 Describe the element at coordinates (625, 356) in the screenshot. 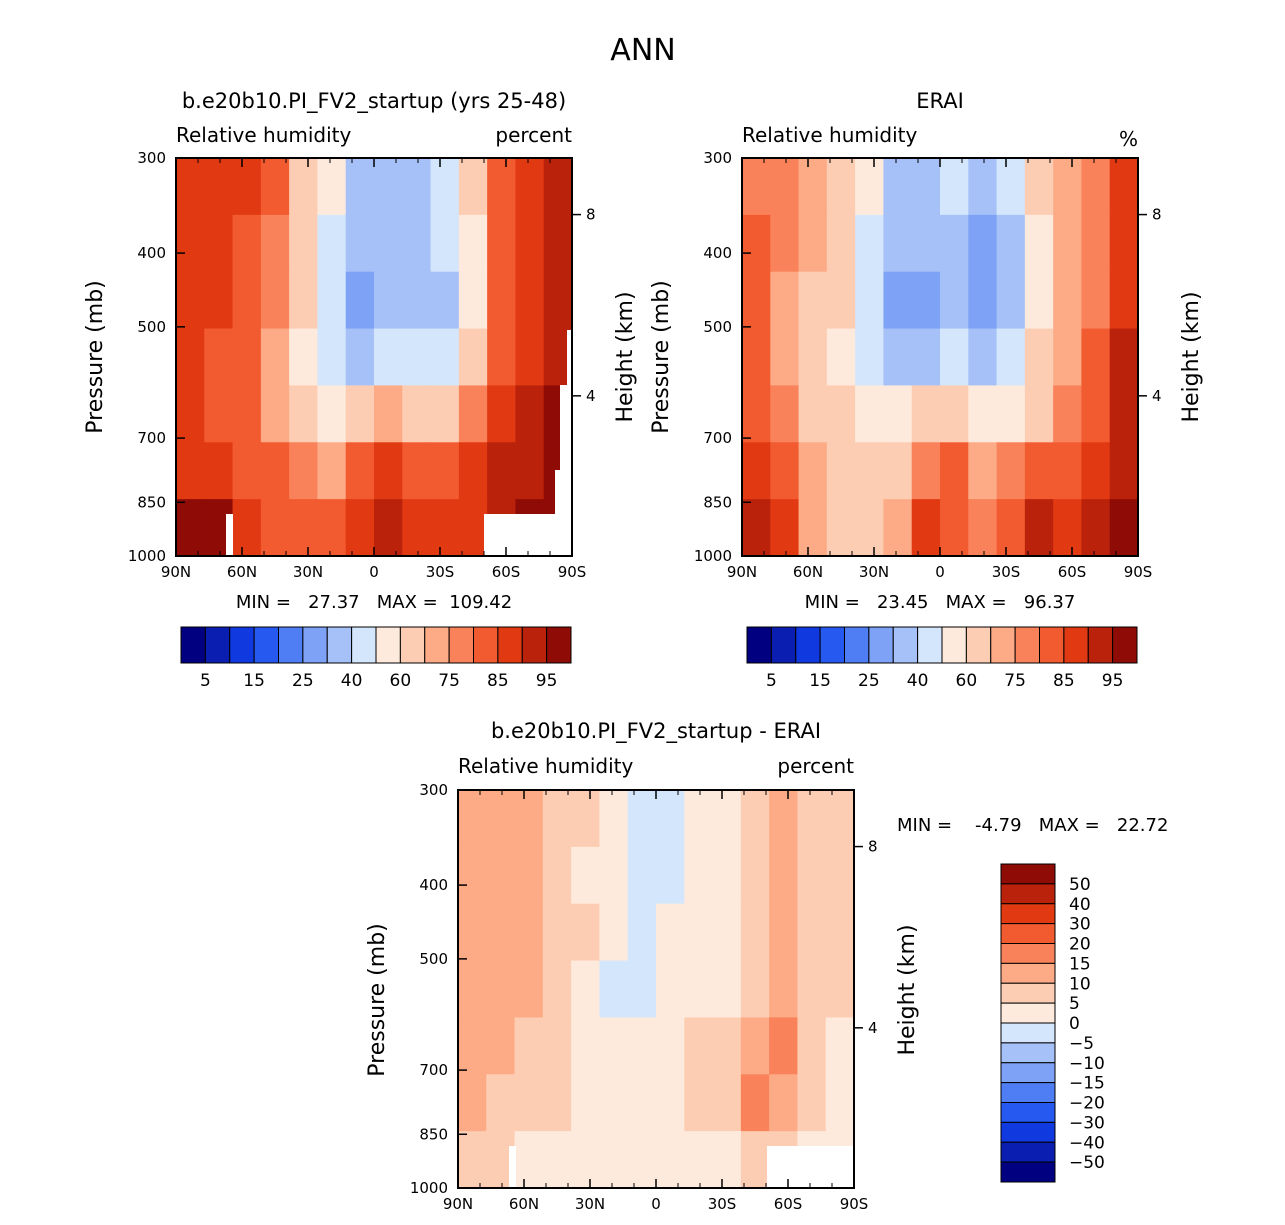

I see `y2-axis-label: Height (km)` at that location.